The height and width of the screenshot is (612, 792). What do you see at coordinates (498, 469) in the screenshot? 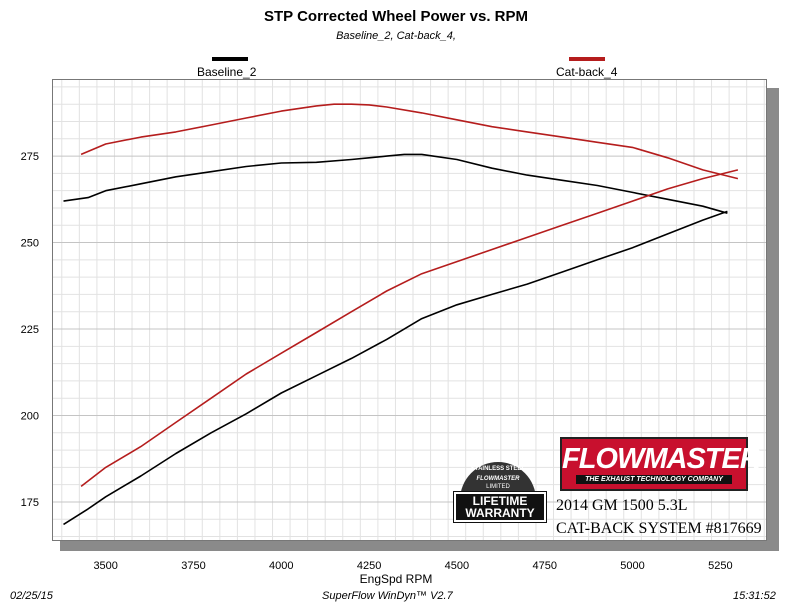
I see `warranty-top-text: STAINLESS STEEL` at bounding box center [498, 469].